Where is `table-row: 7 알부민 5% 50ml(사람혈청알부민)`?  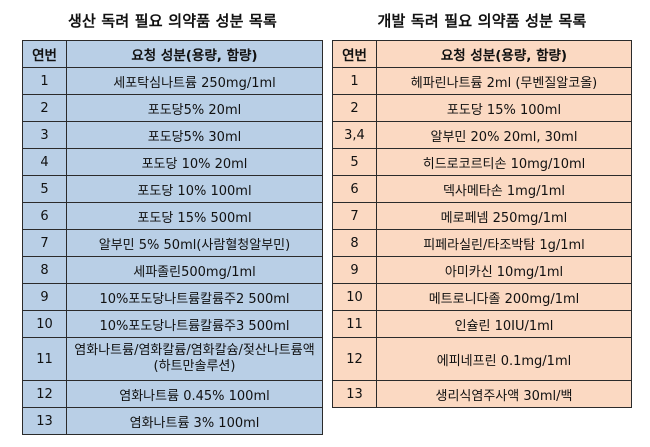
table-row: 7 알부민 5% 50ml(사람혈청알부민) is located at coordinates (172, 243).